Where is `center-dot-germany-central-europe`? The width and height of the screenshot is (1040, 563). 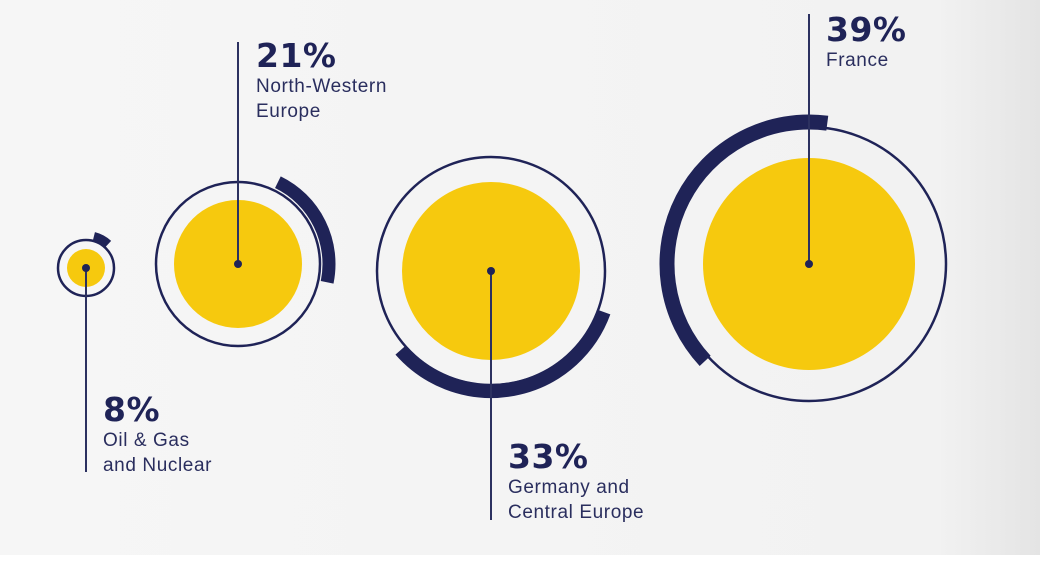 center-dot-germany-central-europe is located at coordinates (491, 271).